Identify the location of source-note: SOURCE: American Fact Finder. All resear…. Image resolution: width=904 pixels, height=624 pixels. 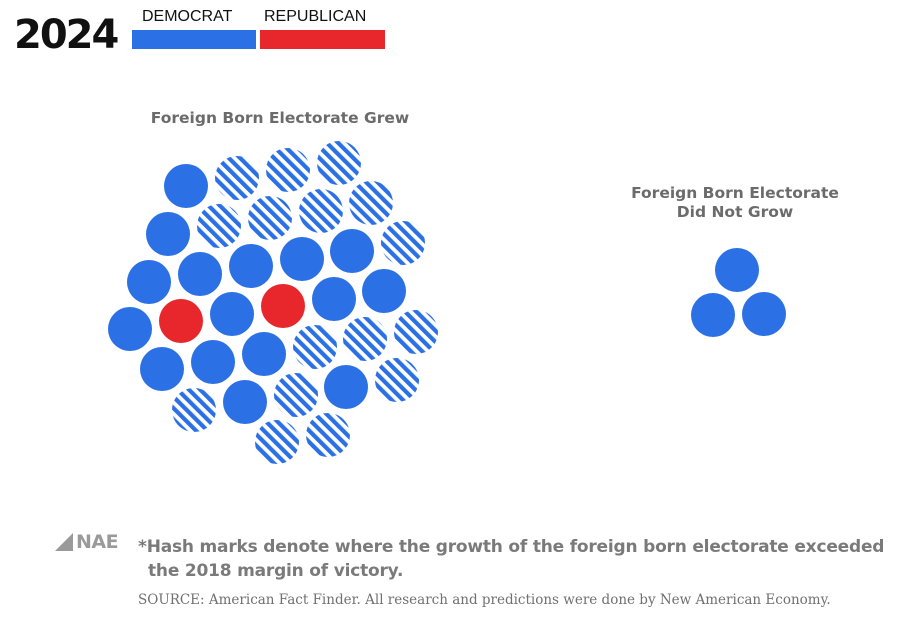
(484, 600).